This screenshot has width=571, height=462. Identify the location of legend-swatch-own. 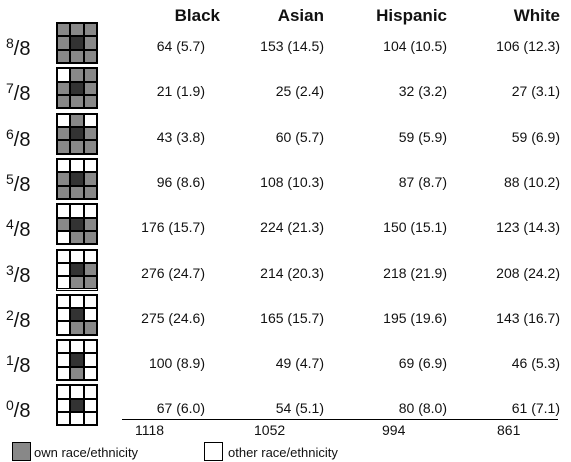
(21, 451).